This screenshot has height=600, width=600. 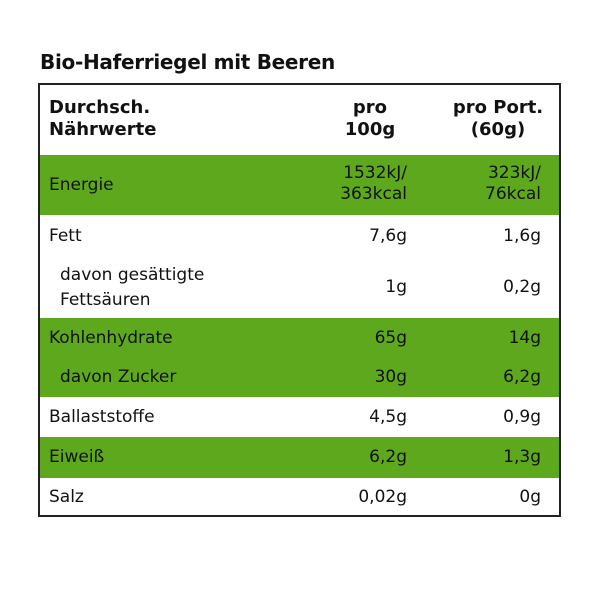 What do you see at coordinates (370, 107) in the screenshot?
I see `header-per-100g-line1: pro` at bounding box center [370, 107].